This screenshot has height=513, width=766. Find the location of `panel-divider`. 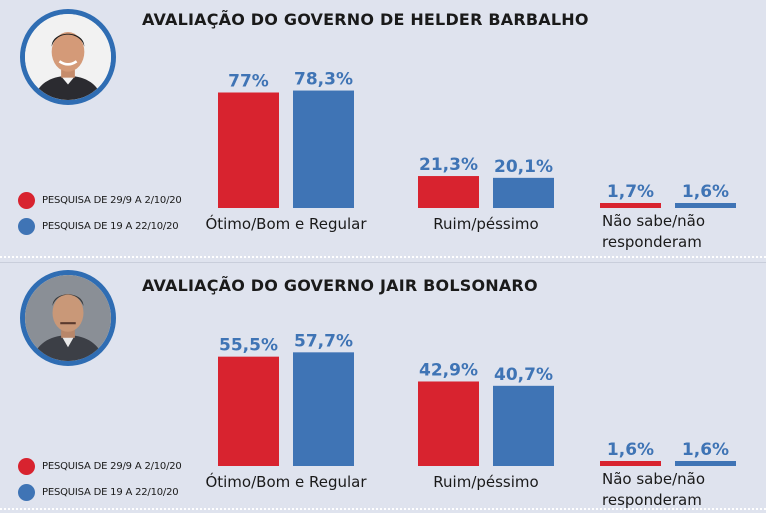

panel-divider is located at coordinates (383, 259).